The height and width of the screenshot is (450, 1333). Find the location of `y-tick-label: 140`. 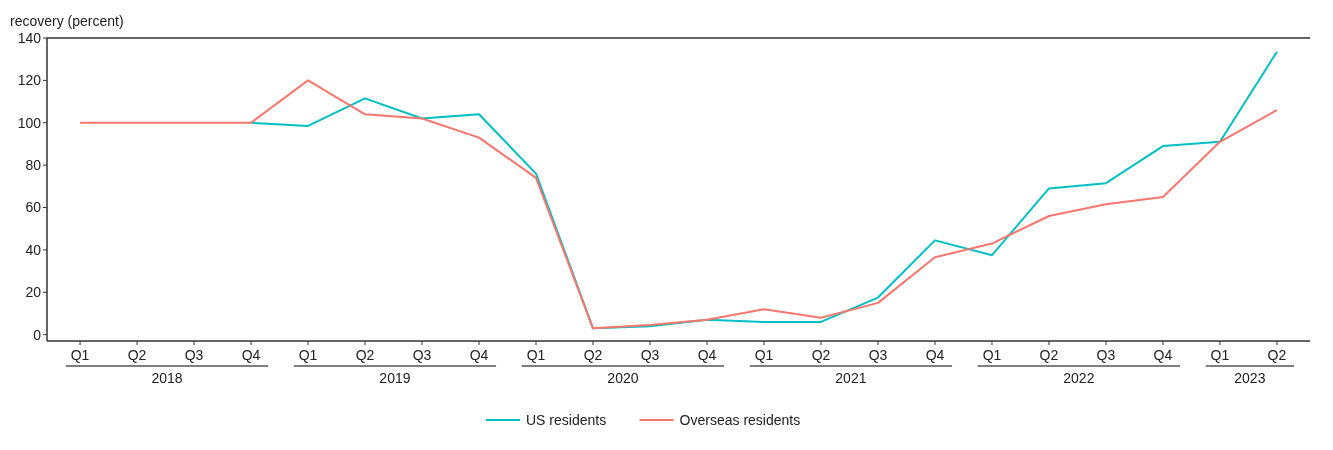

y-tick-label: 140 is located at coordinates (29, 37).